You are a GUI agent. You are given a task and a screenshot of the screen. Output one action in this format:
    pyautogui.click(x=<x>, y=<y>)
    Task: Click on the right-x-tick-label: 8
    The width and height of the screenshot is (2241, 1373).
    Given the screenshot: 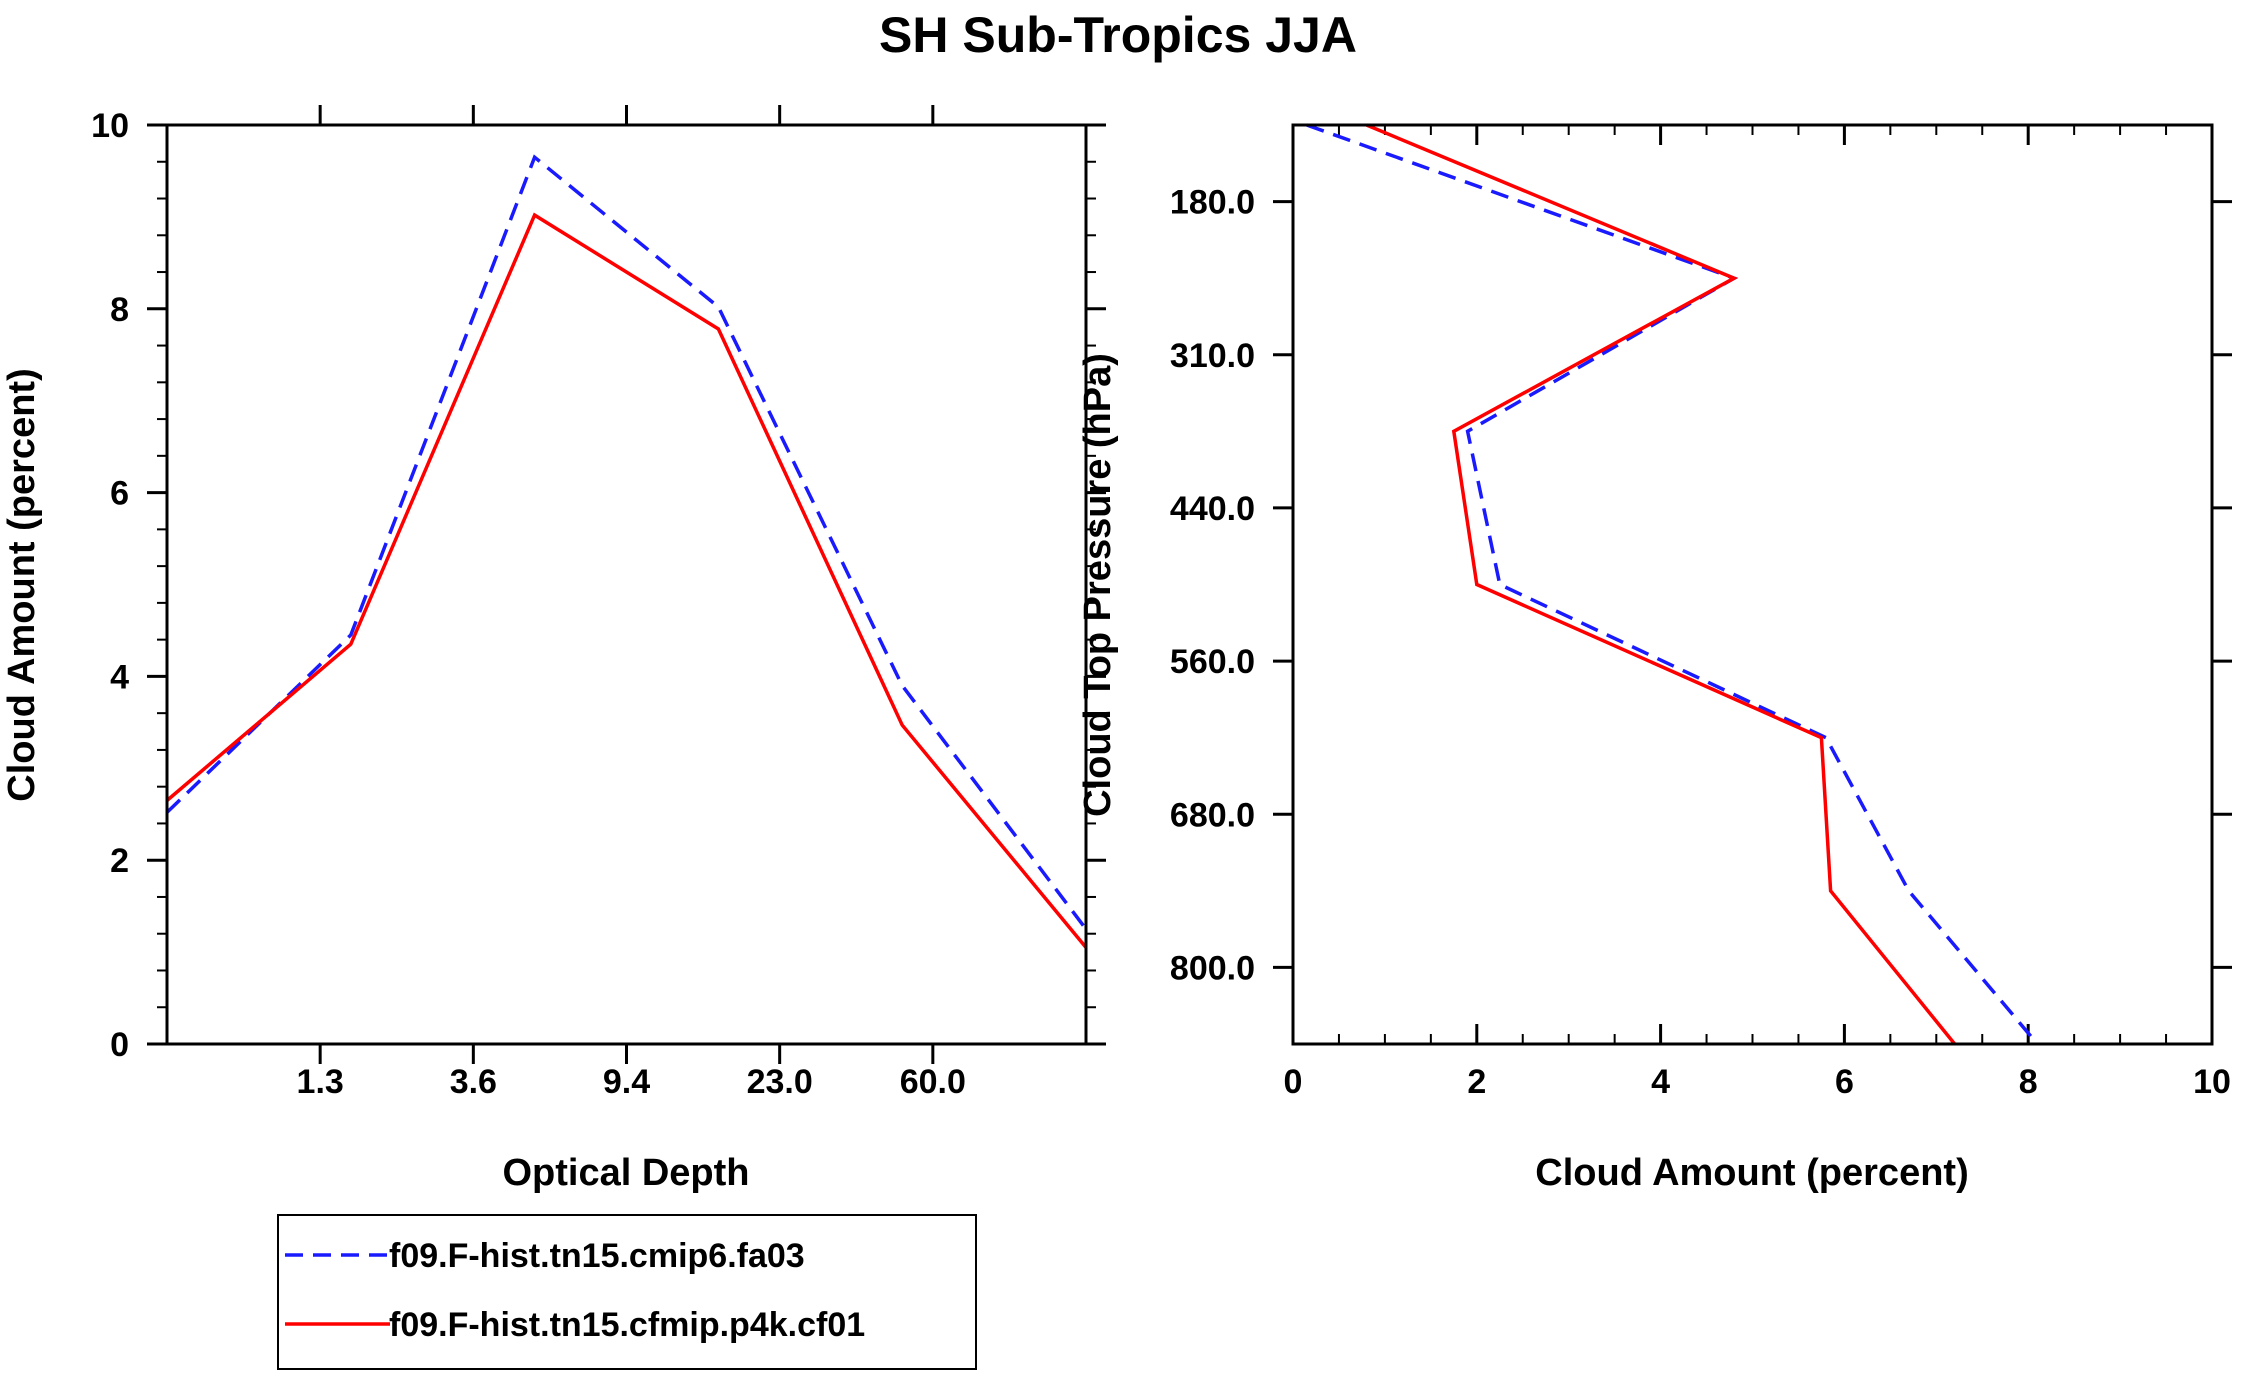 What is the action you would take?
    pyautogui.click(x=2028, y=1082)
    